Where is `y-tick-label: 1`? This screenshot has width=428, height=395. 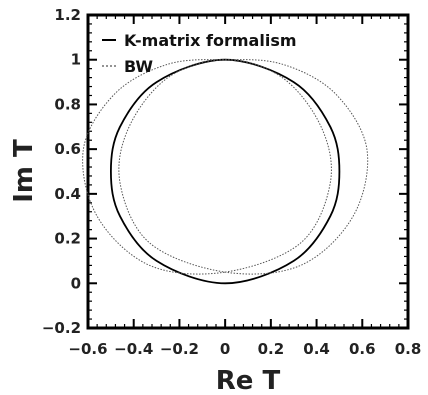
y-tick-label: 1 is located at coordinates (76, 60).